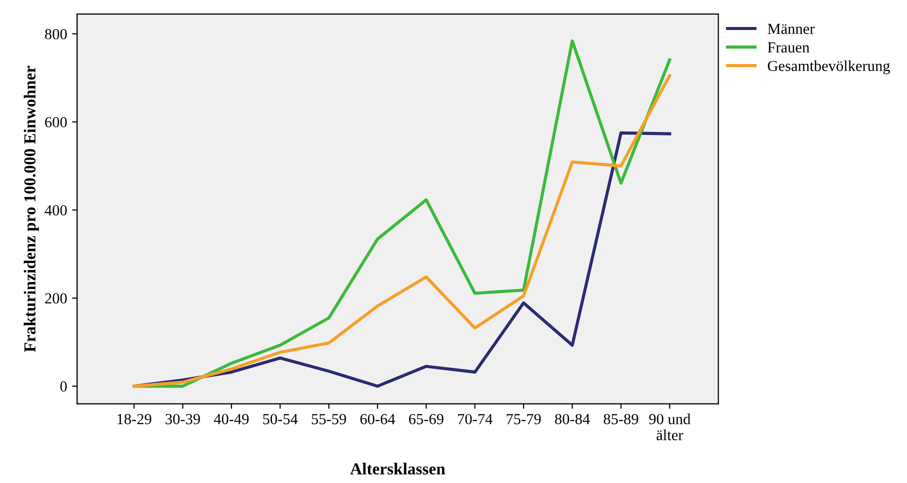  I want to click on y-tick-label: 200, so click(56, 298).